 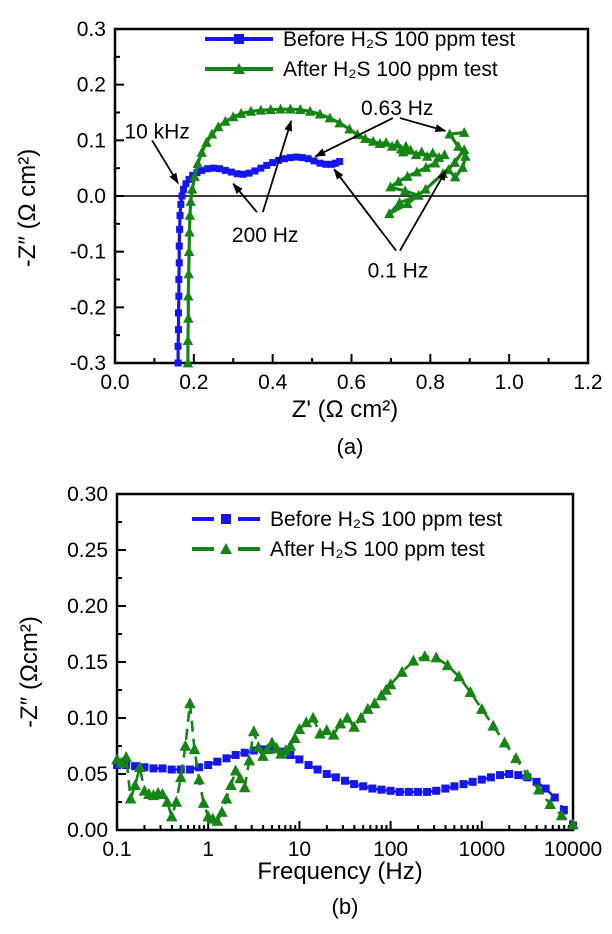 I want to click on legend-key-before-dashed-icon, so click(x=226, y=519).